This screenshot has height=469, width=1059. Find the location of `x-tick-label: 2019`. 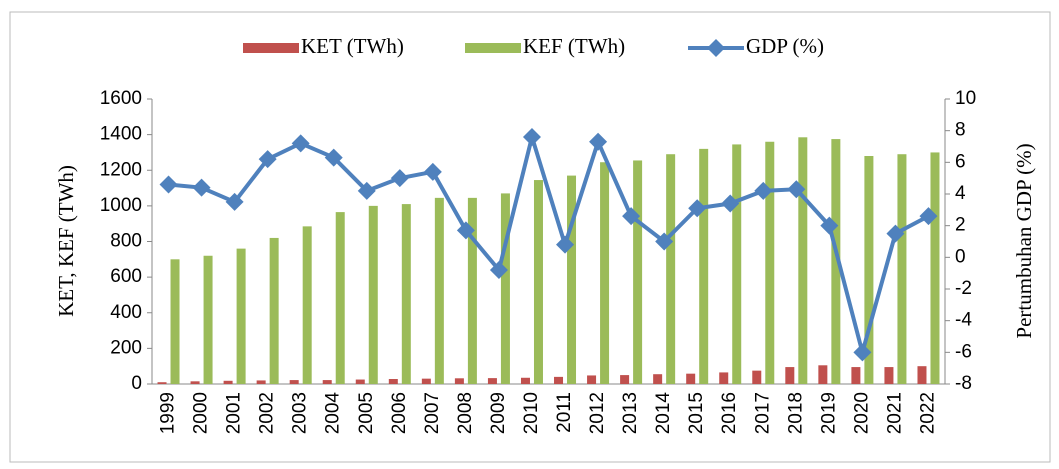

x-tick-label: 2019 is located at coordinates (828, 413).